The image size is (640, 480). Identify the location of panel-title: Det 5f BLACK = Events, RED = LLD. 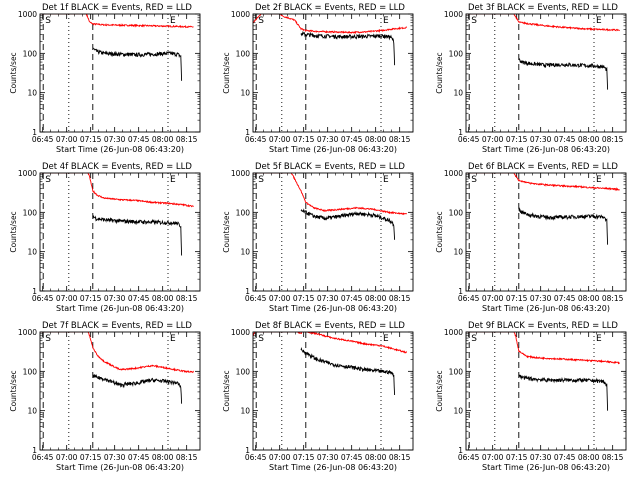
(330, 167).